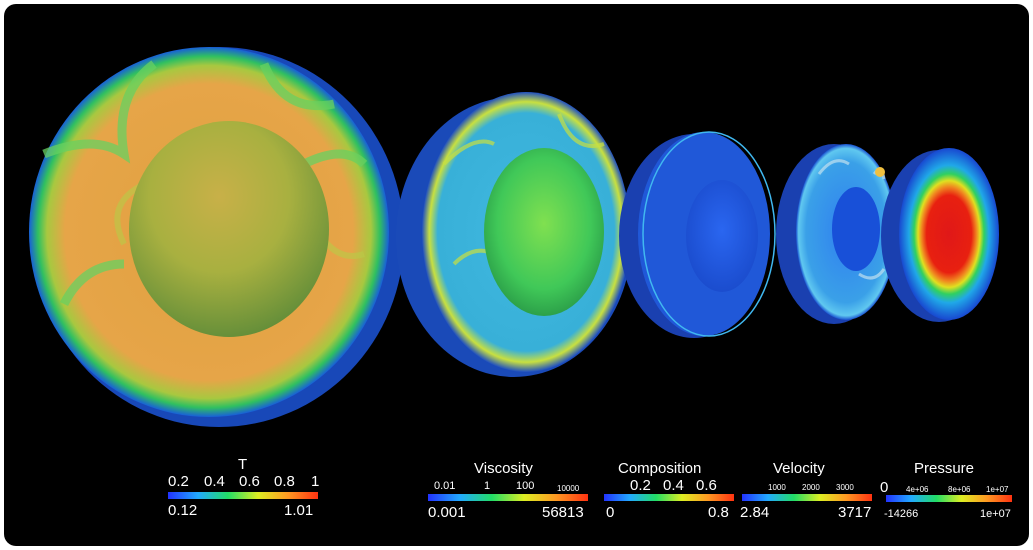 Image resolution: width=1033 pixels, height=550 pixels. What do you see at coordinates (940, 235) in the screenshot?
I see `pressure-sphere` at bounding box center [940, 235].